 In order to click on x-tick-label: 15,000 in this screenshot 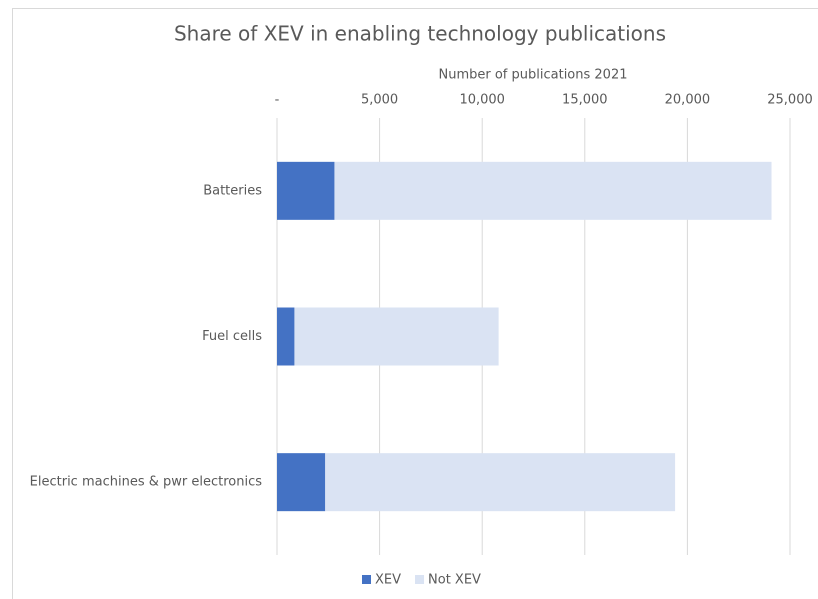, I will do `click(585, 100)`.